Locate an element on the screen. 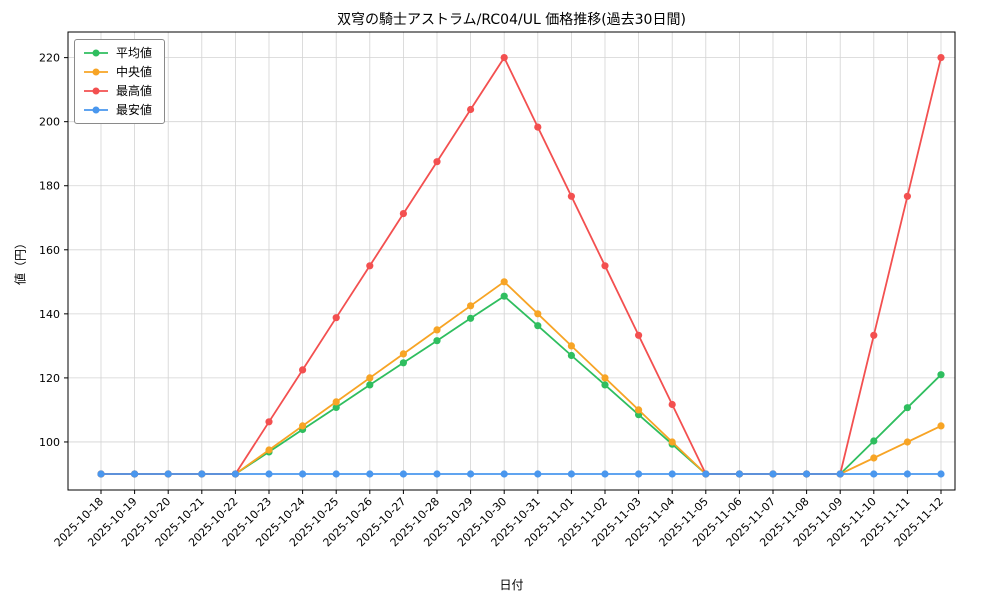  legend-item: 平均値 is located at coordinates (117, 53).